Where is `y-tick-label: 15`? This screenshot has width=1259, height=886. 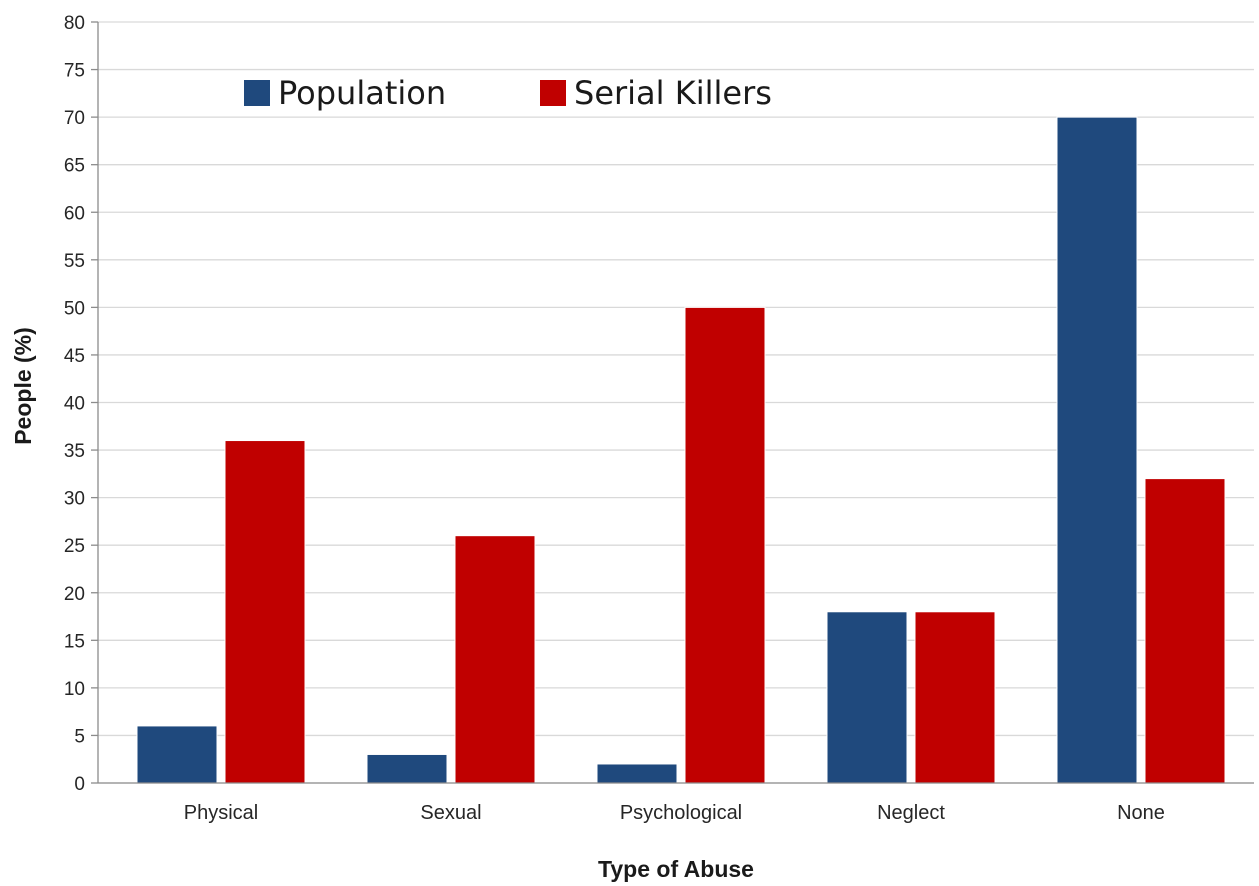
y-tick-label: 15 is located at coordinates (74, 641).